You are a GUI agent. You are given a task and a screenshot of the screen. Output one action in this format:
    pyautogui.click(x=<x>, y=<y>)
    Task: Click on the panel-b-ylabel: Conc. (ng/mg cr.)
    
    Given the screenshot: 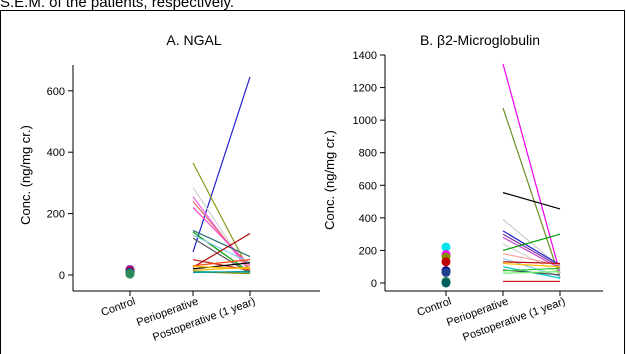 What is the action you would take?
    pyautogui.click(x=329, y=180)
    